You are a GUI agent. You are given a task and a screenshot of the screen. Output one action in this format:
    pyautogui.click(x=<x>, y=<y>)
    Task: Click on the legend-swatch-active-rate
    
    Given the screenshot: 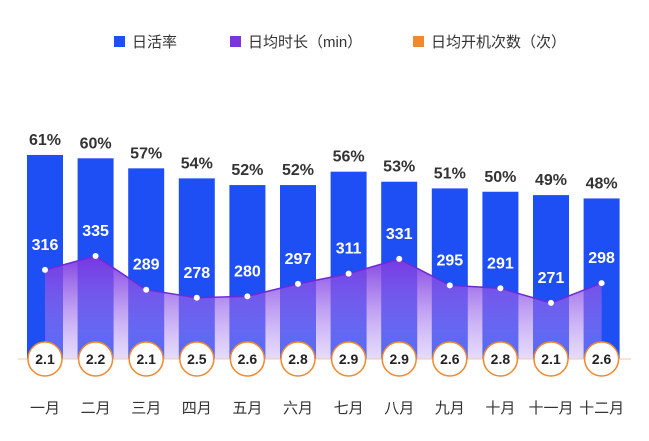 What is the action you would take?
    pyautogui.click(x=119, y=41)
    